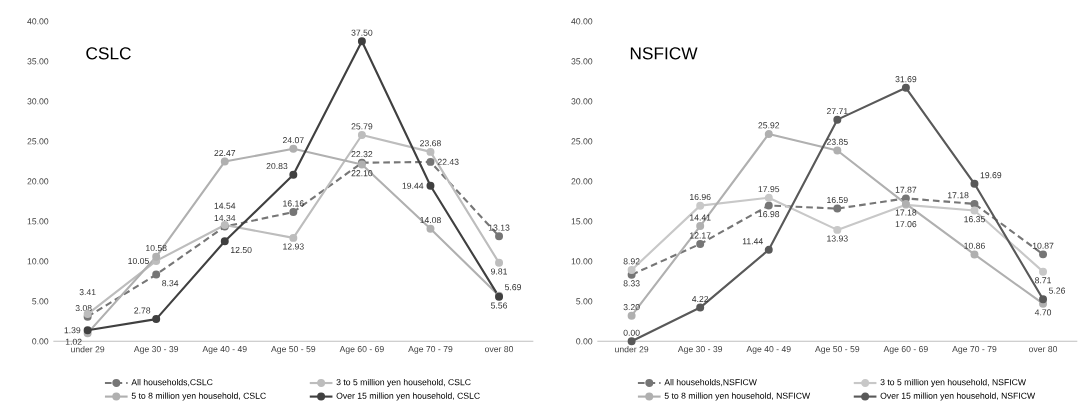  Describe the element at coordinates (769, 189) in the screenshot. I see `data-label: 17.95` at that location.